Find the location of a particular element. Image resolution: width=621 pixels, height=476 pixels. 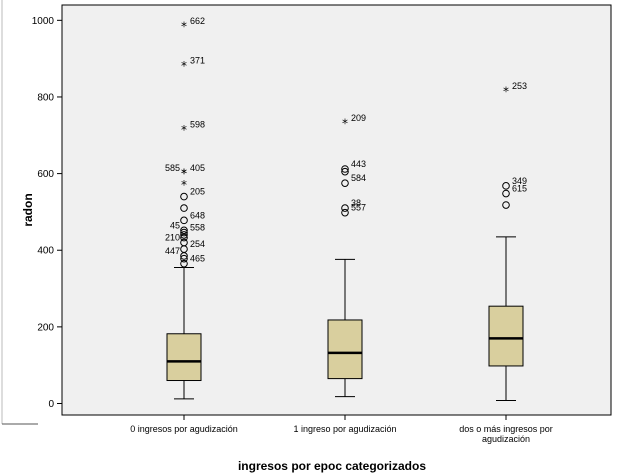

x-category-label: dos o más ingresos por agudización is located at coordinates (506, 434).